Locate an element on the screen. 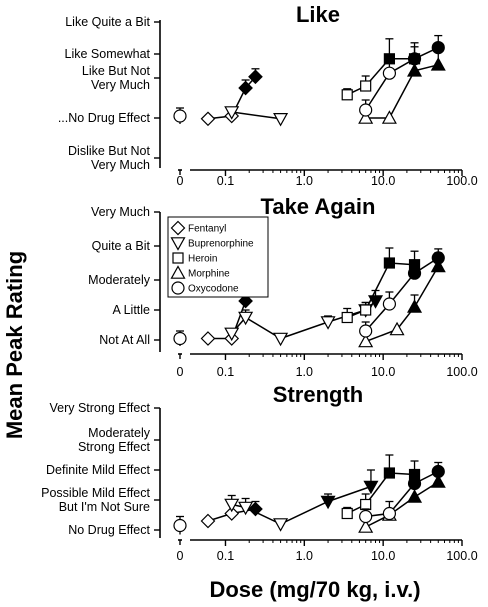 The width and height of the screenshot is (488, 607). legend-label: Oxycodone is located at coordinates (213, 289).